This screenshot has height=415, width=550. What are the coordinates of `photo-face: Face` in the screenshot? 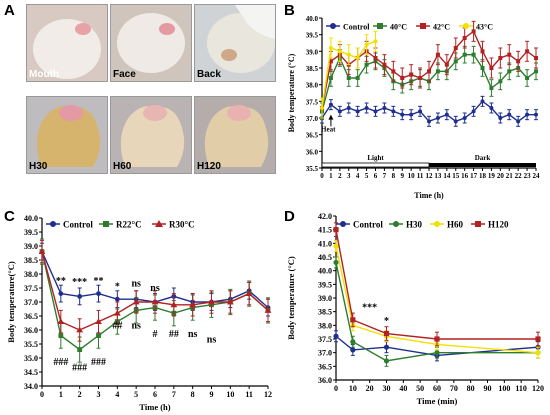 It's located at (151, 43).